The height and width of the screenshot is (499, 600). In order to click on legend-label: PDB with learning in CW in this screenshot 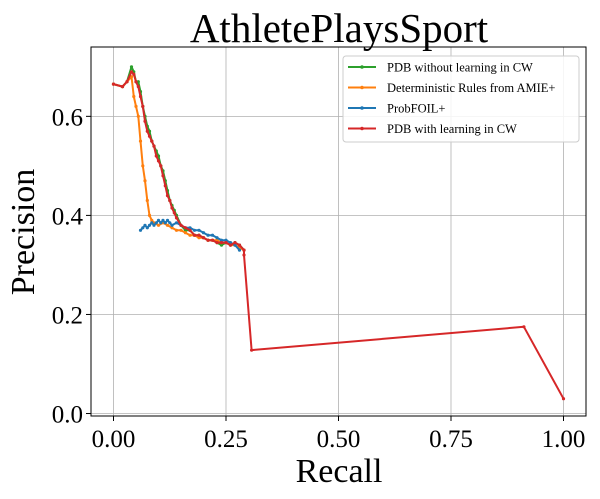, I will do `click(452, 129)`.